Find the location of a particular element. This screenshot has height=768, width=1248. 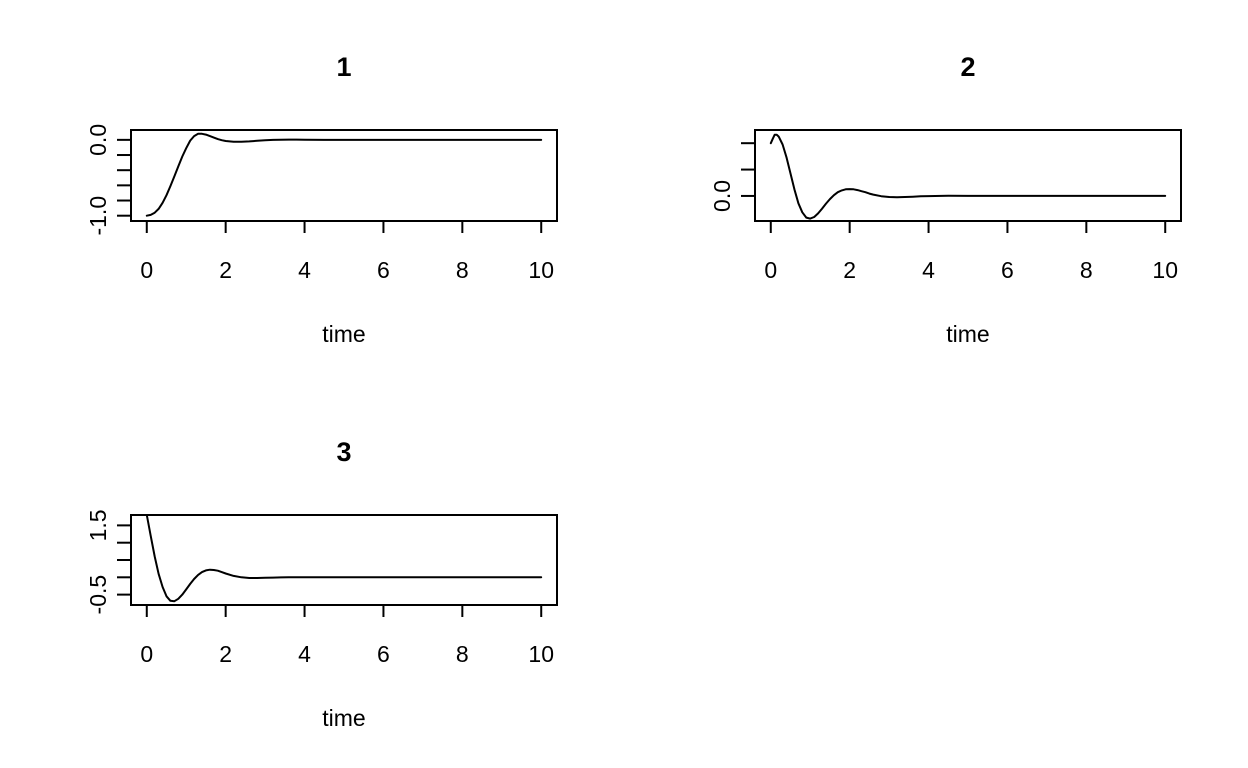

y-tick-label: -1.0 is located at coordinates (98, 216).